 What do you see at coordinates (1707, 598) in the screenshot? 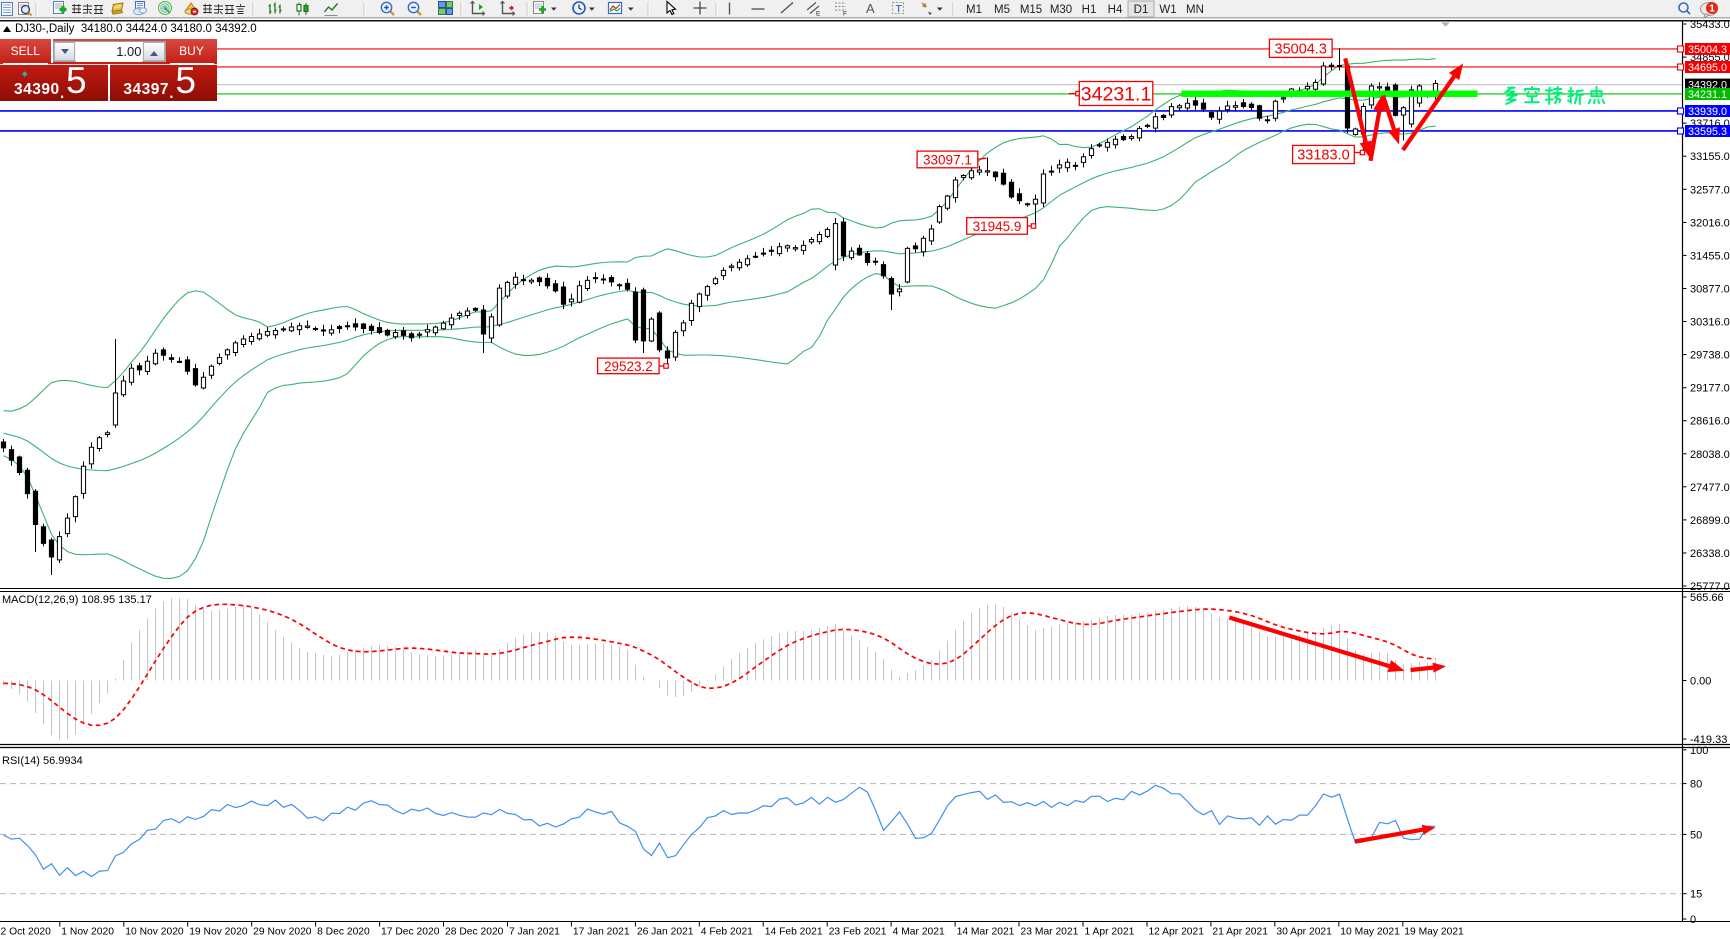
I see `svg-text: 565.66` at bounding box center [1707, 598].